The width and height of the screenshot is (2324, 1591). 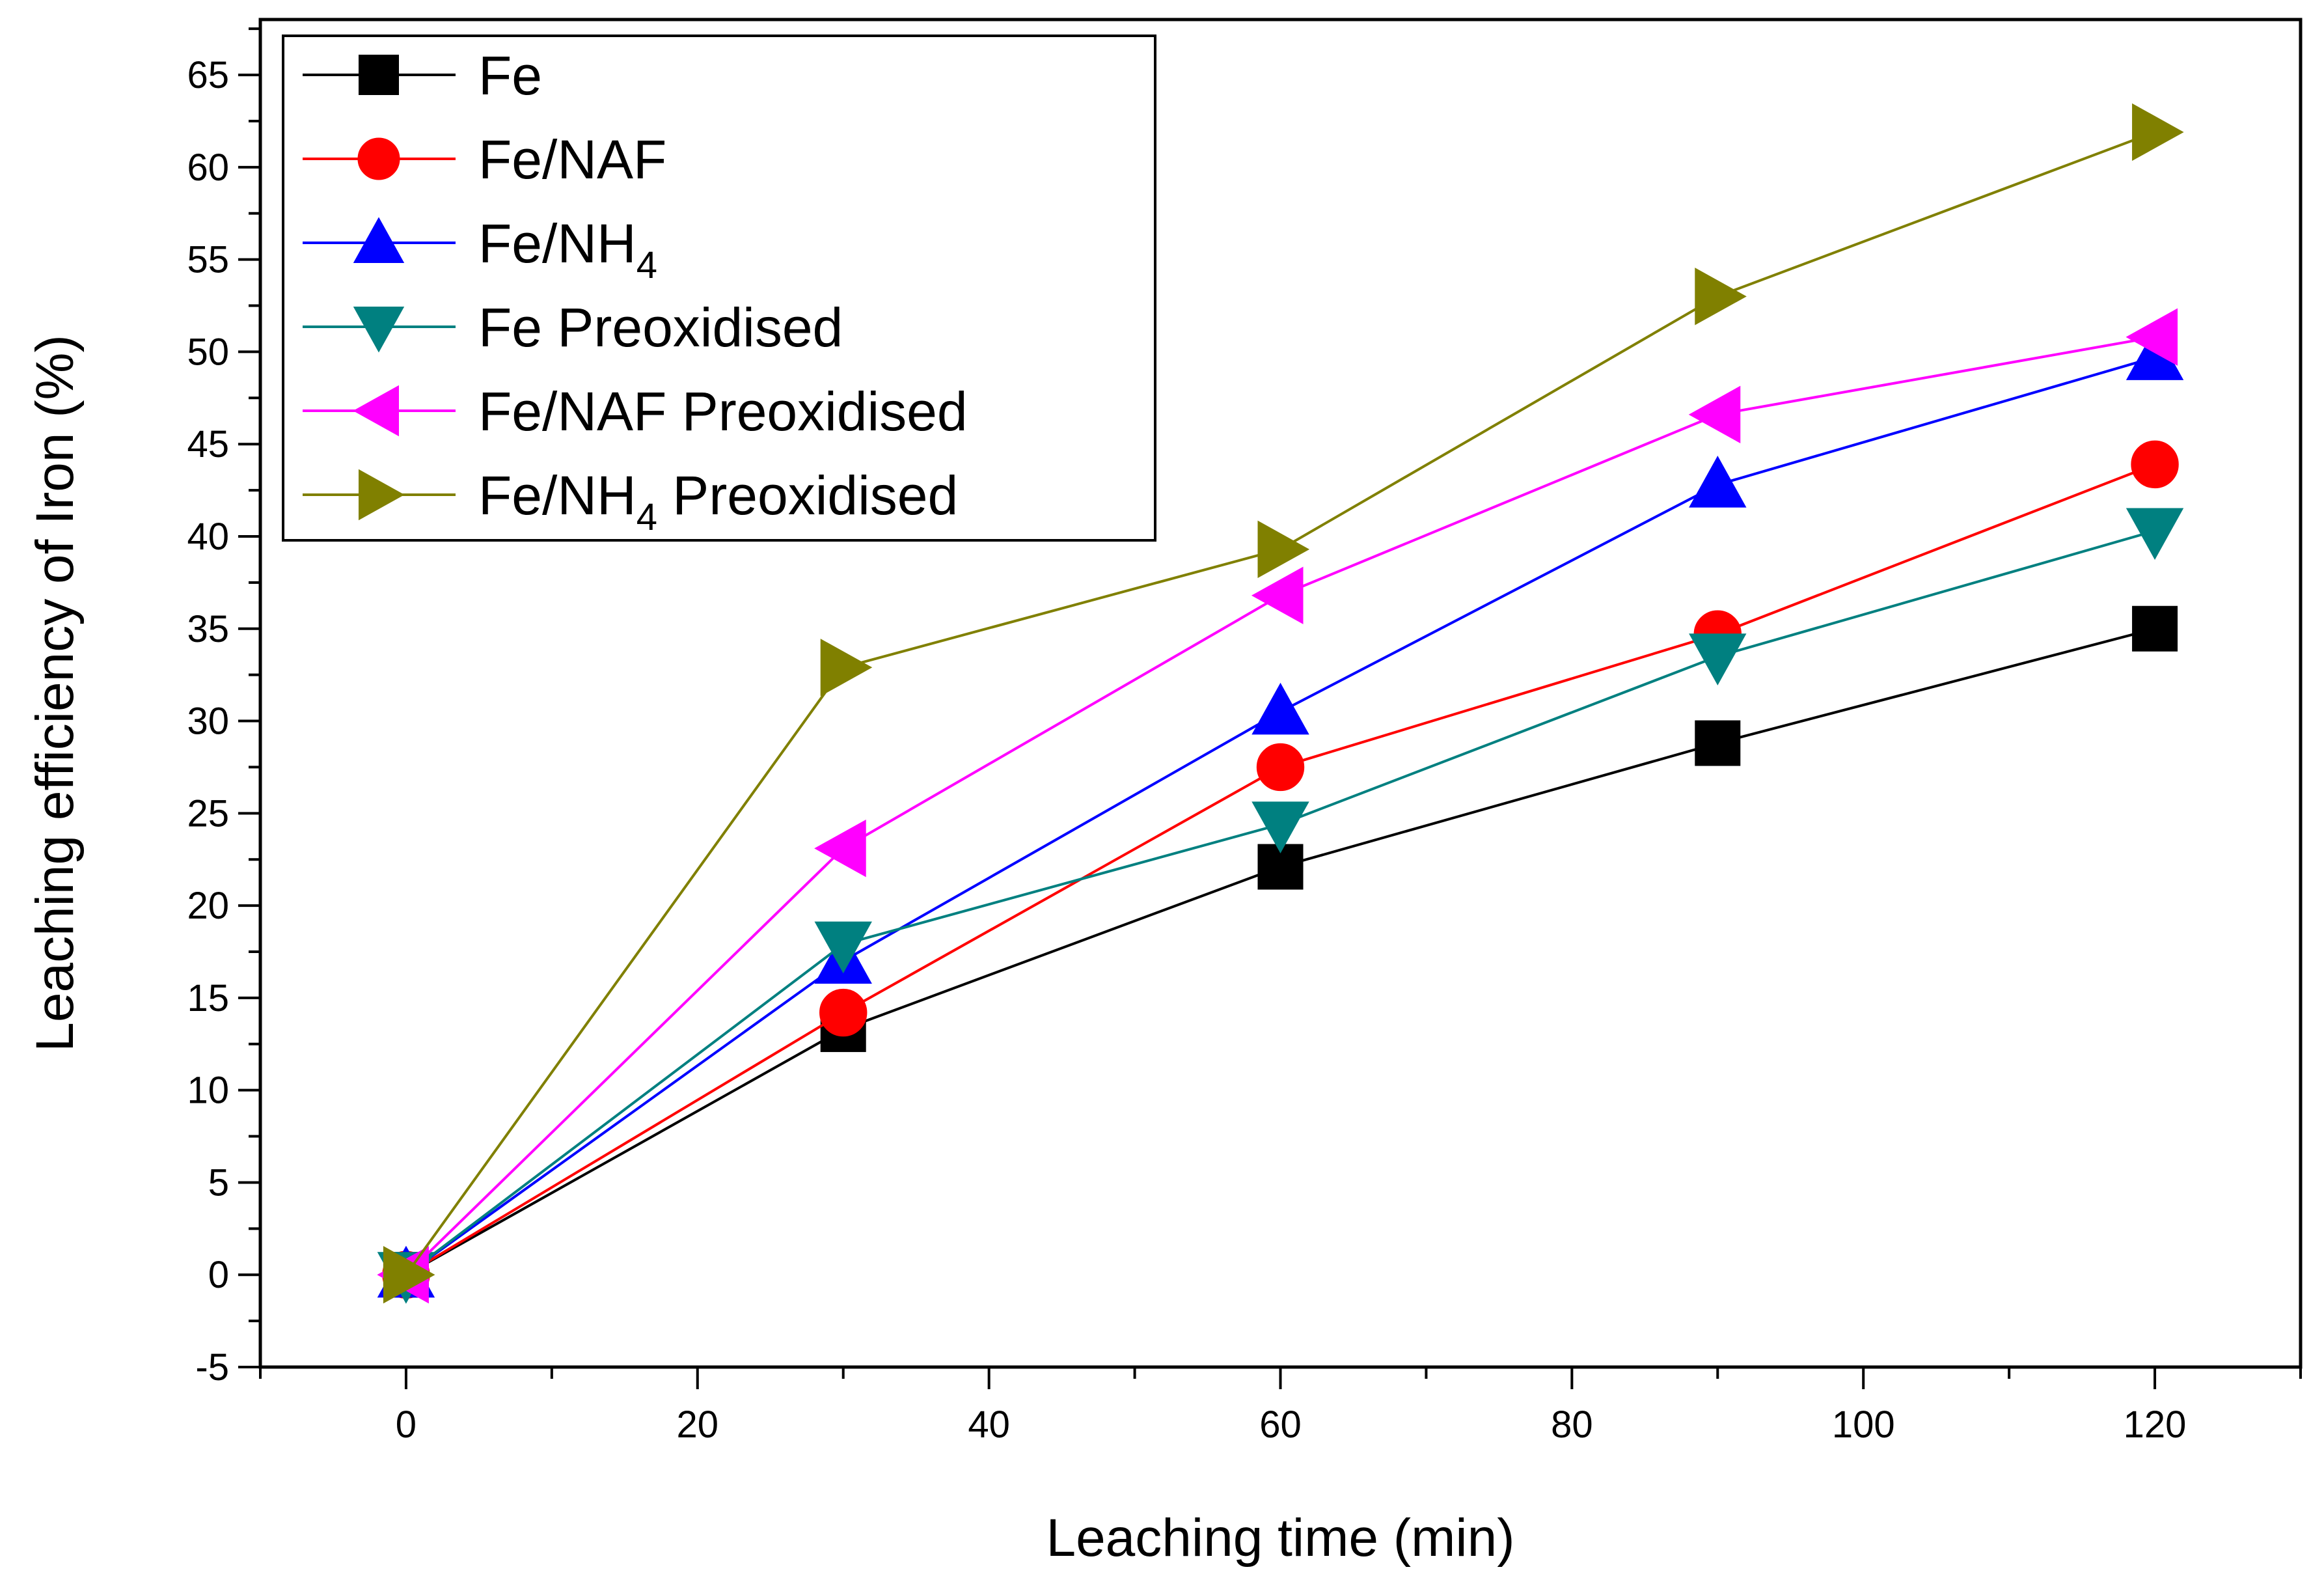 I want to click on y-tick-label: -5, so click(x=212, y=1367).